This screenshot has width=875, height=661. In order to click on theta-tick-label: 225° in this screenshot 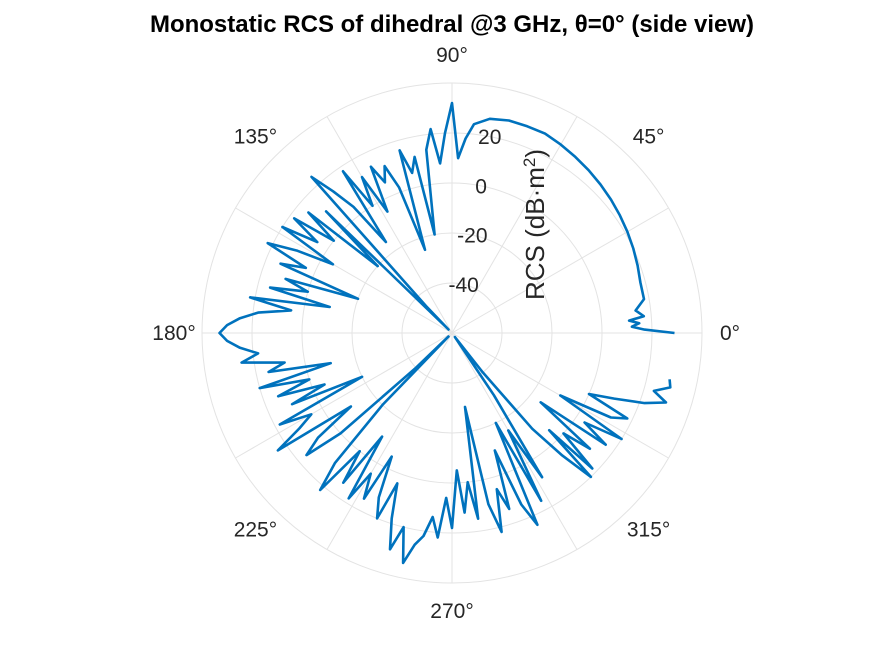, I will do `click(255, 530)`.